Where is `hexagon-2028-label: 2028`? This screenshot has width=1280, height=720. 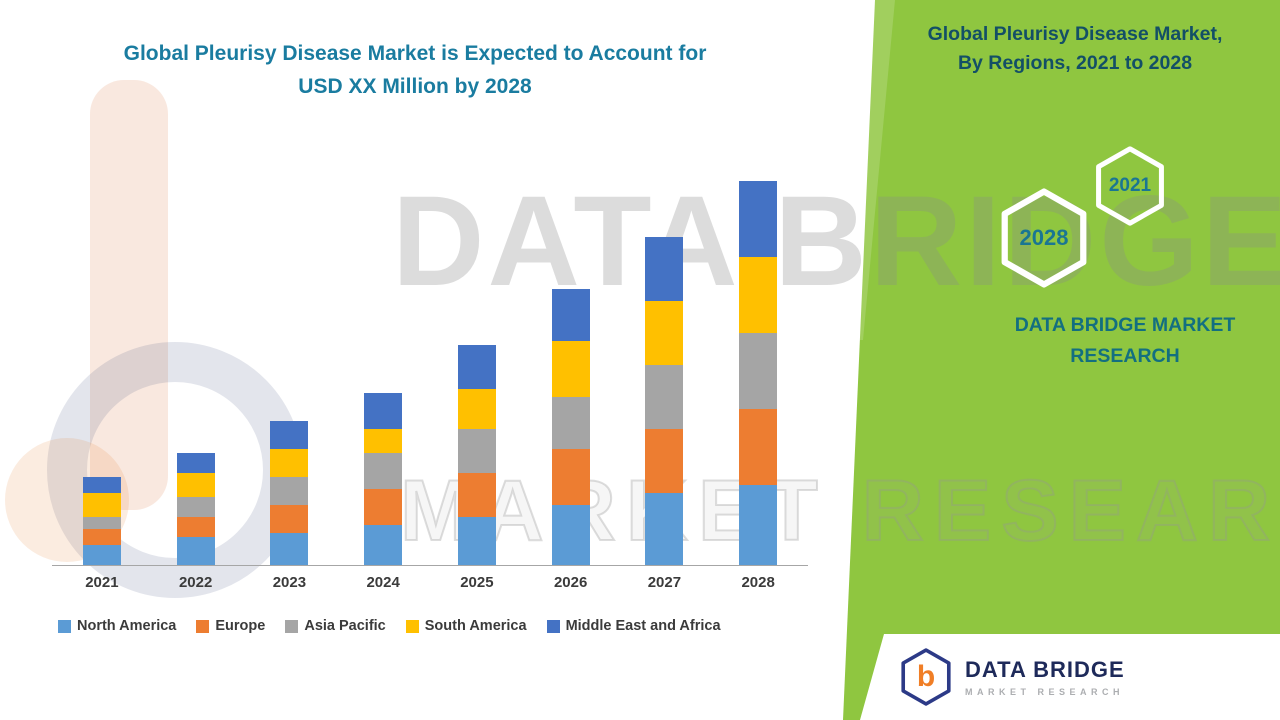 hexagon-2028-label: 2028 is located at coordinates (1044, 237).